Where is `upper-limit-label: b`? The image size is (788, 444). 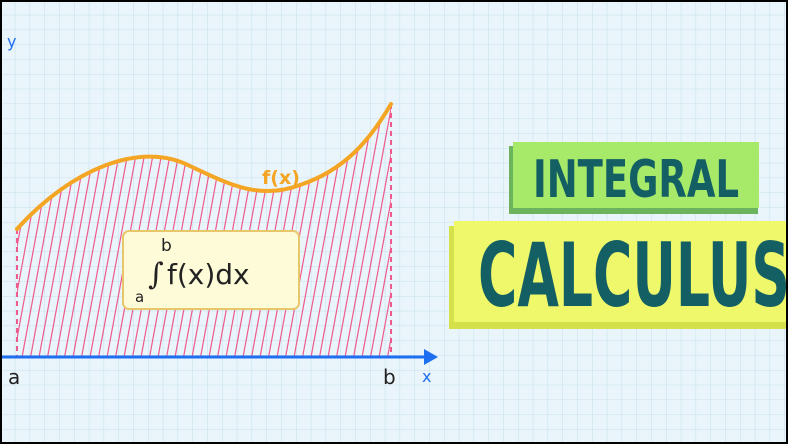 upper-limit-label: b is located at coordinates (389, 377).